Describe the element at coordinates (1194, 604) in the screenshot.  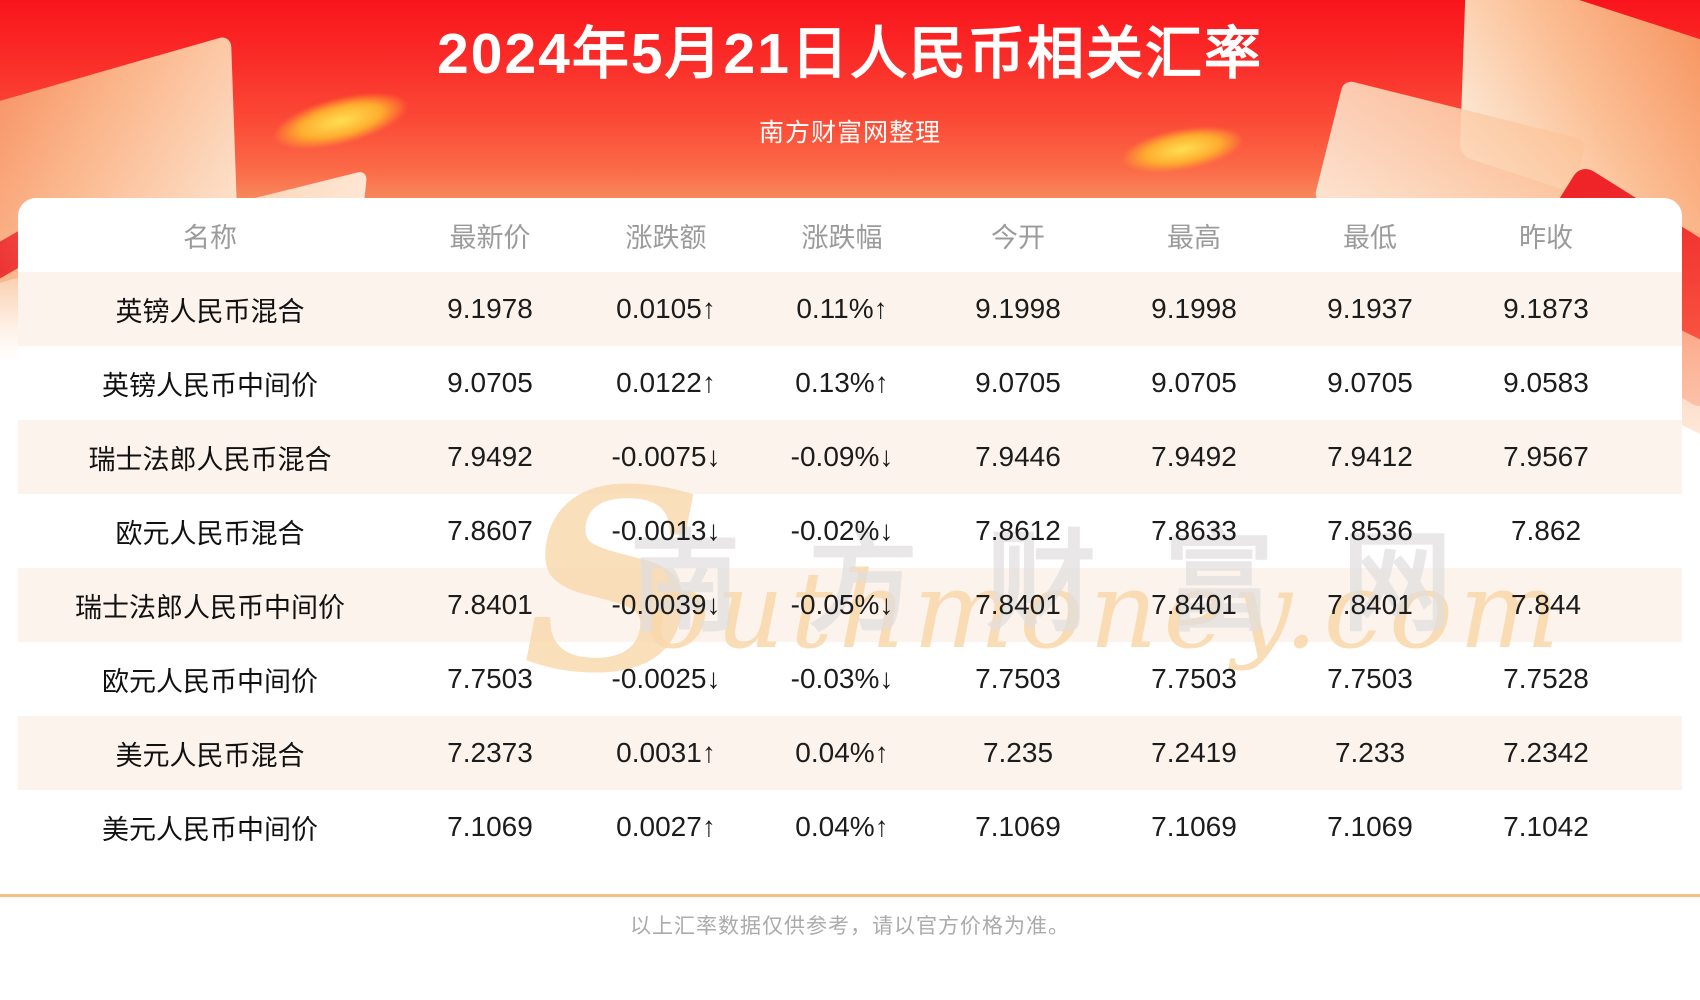
I see `high-cell: 7.8401` at that location.